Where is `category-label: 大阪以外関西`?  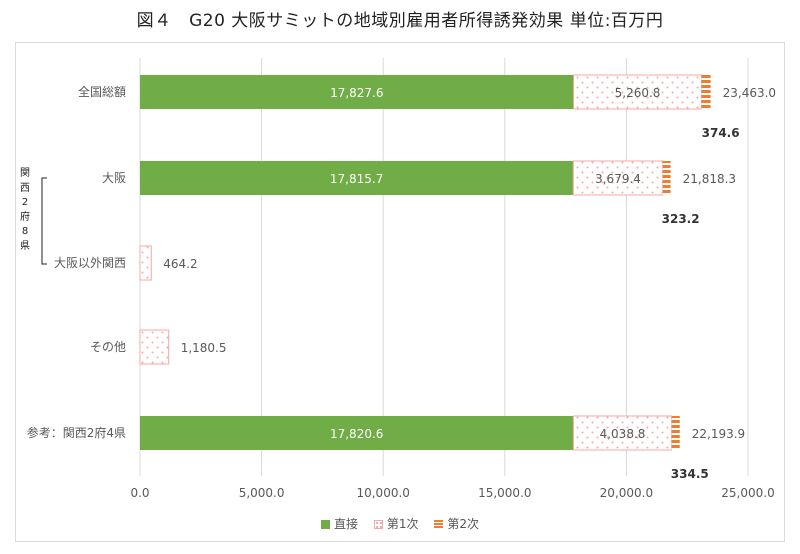 category-label: 大阪以外関西 is located at coordinates (90, 263).